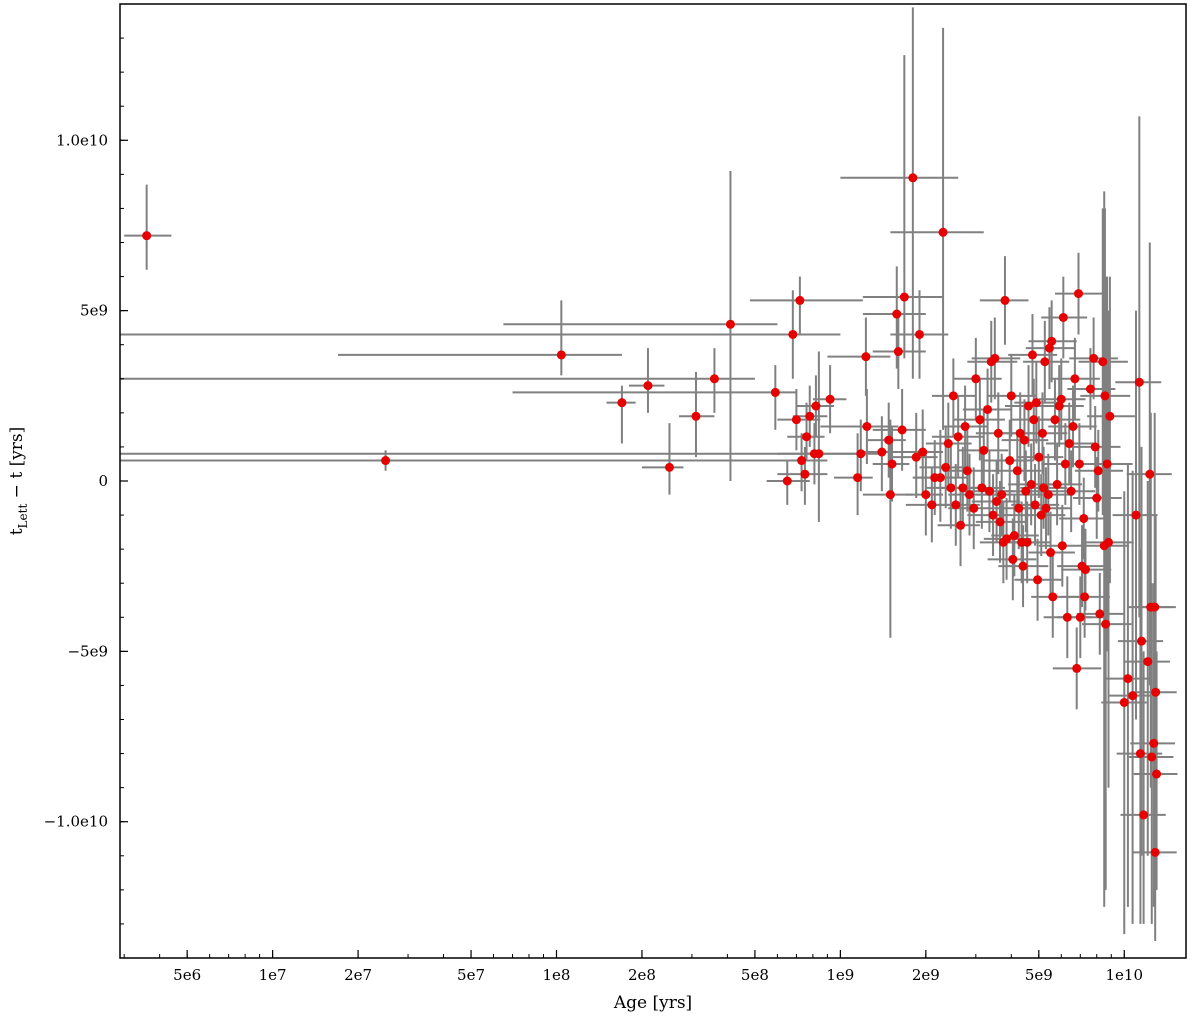  What do you see at coordinates (755, 975) in the screenshot?
I see `x-tick-label: 5e8` at bounding box center [755, 975].